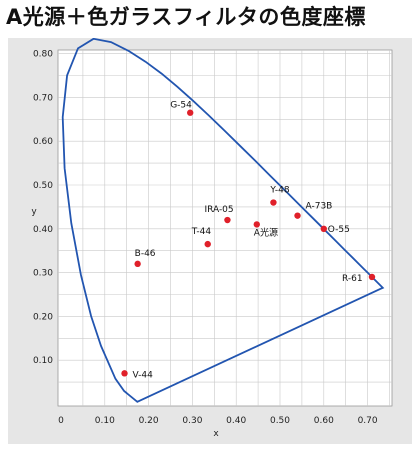  I want to click on x-tick-label: 0.60, so click(324, 421).